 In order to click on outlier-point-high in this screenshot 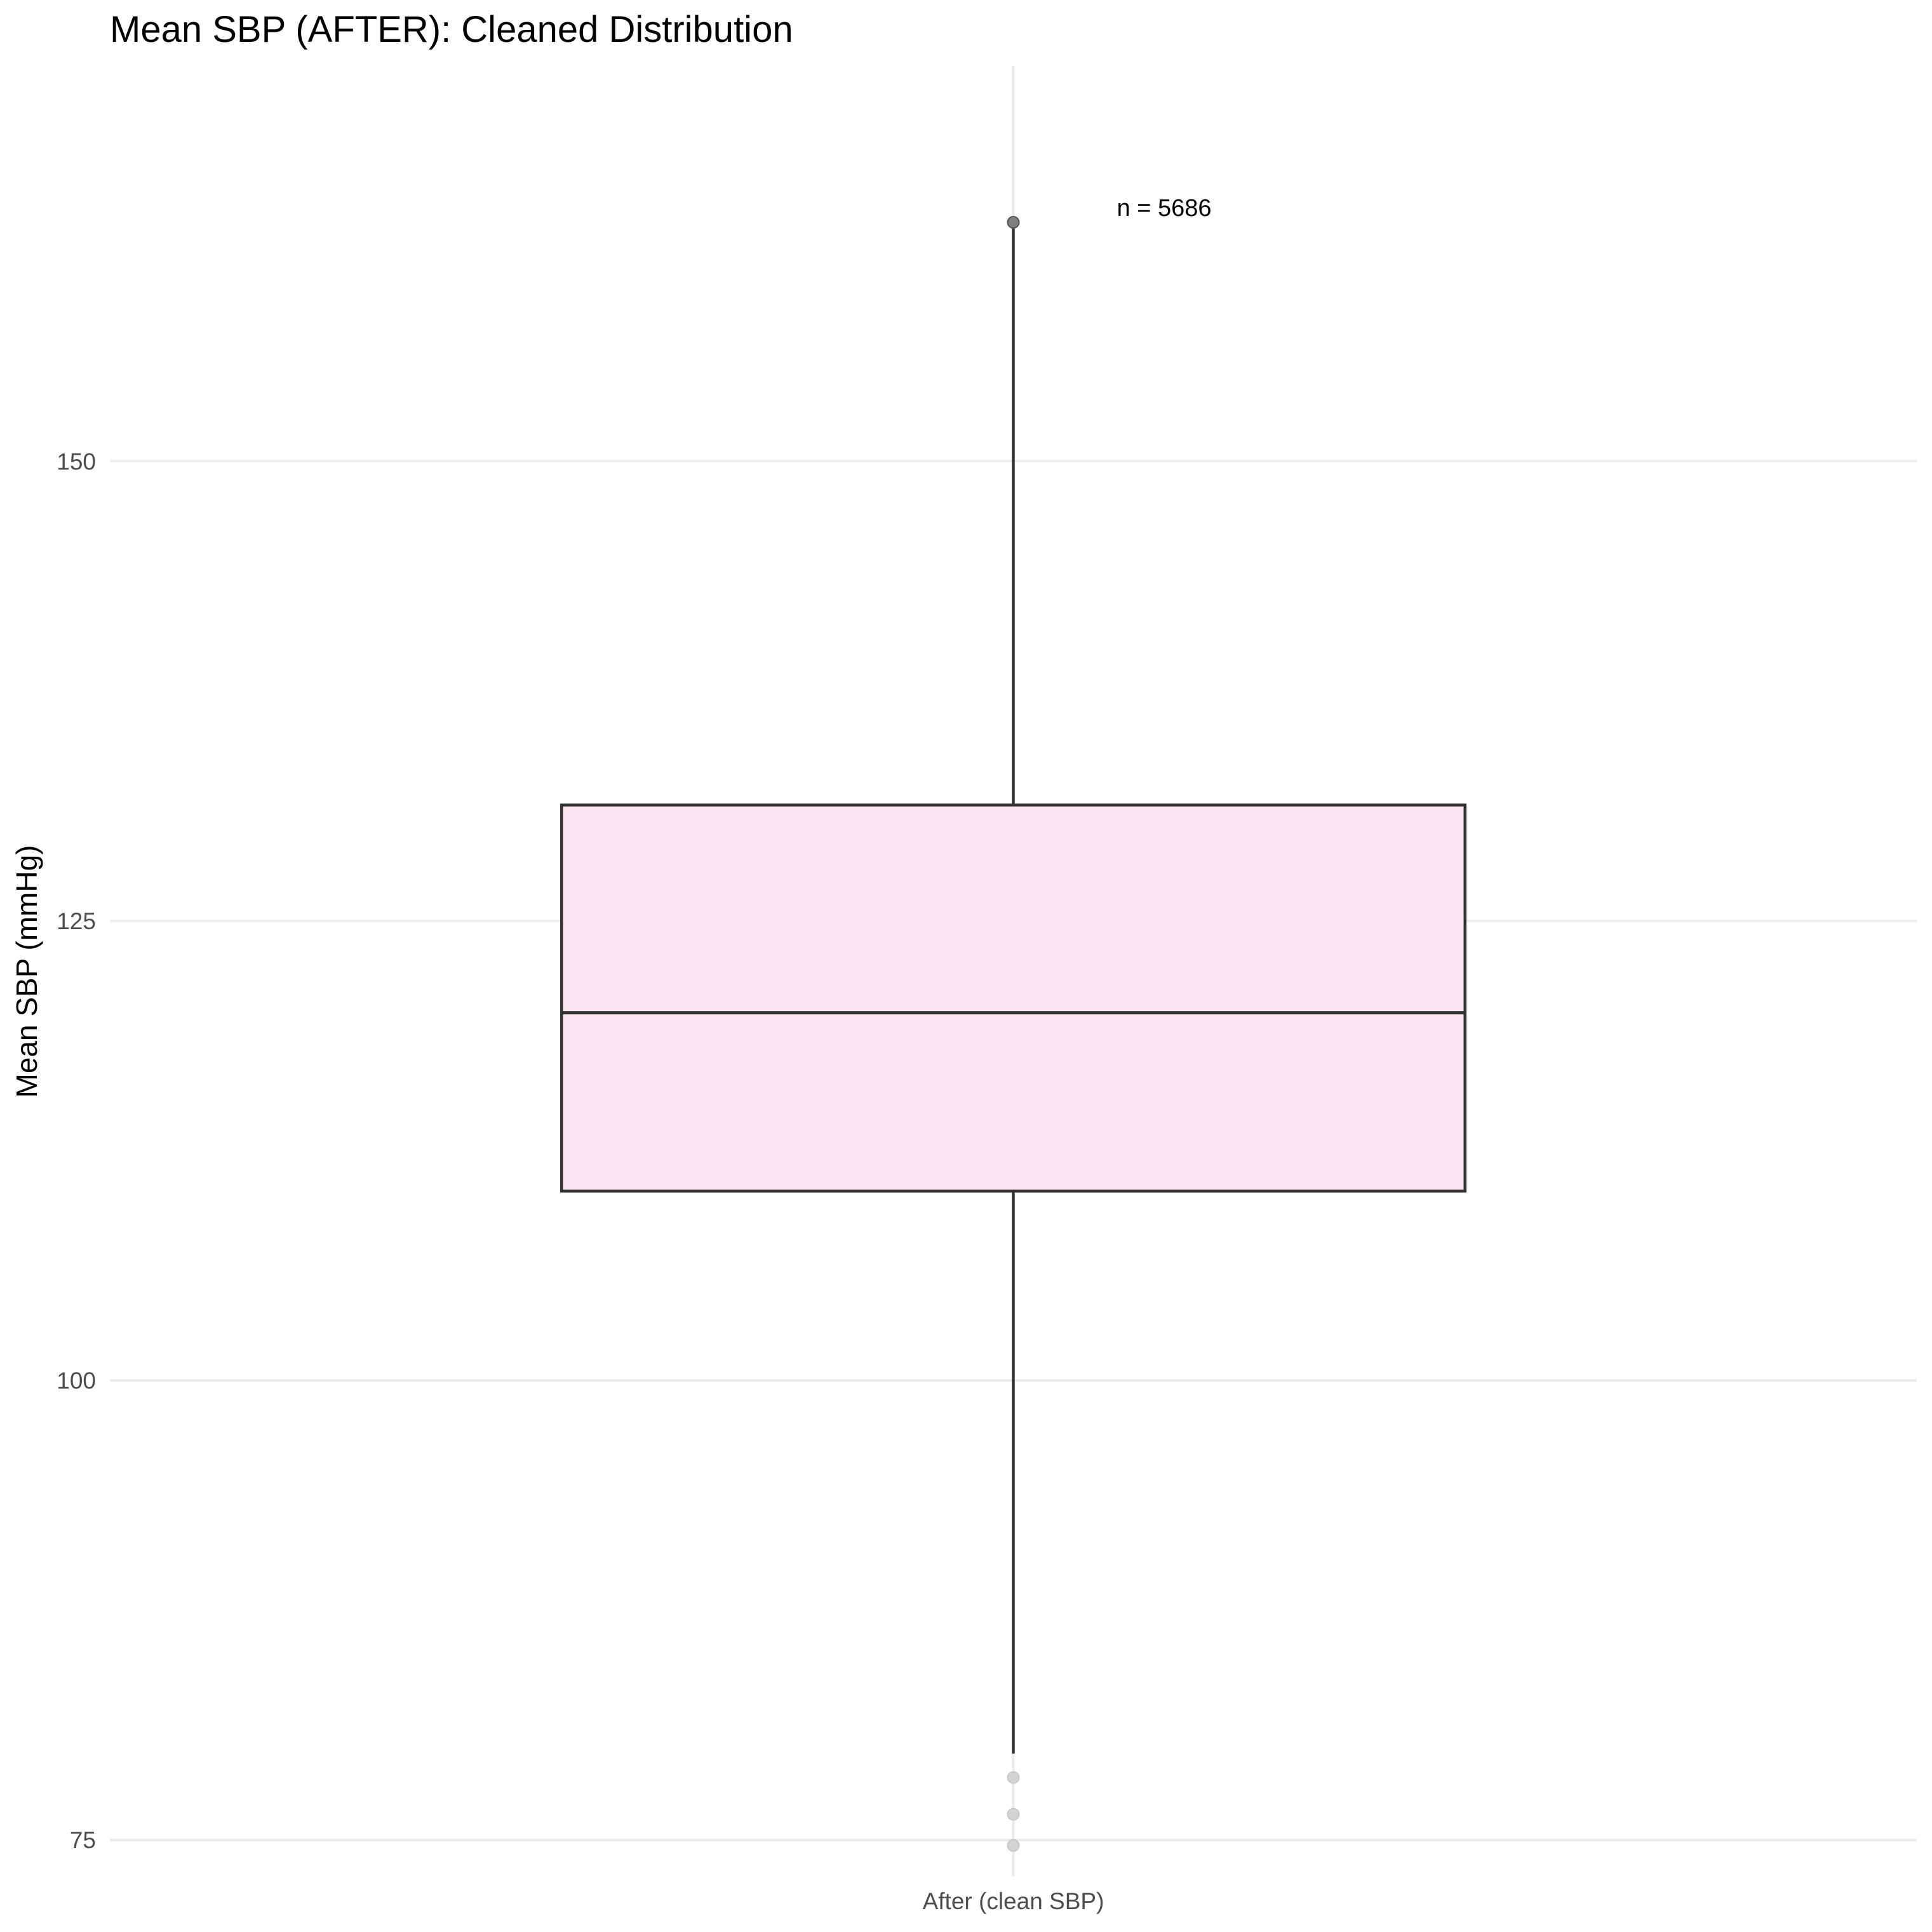, I will do `click(1013, 222)`.